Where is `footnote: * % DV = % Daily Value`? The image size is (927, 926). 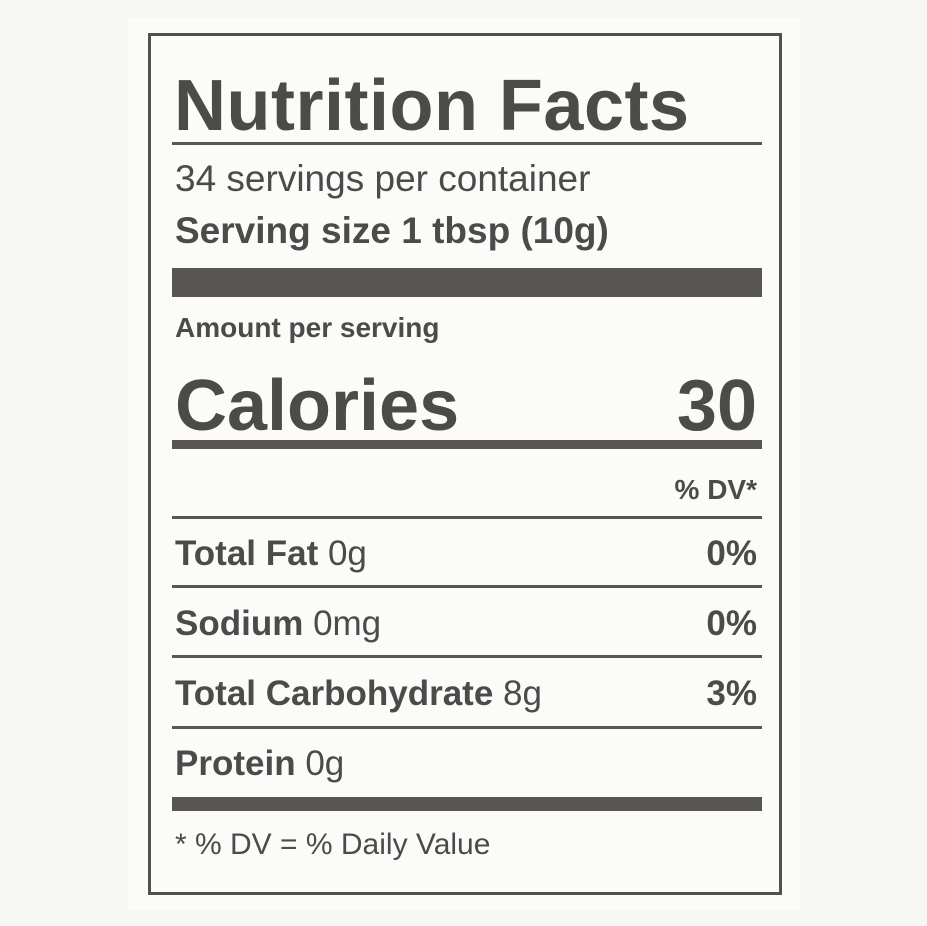
footnote: * % DV = % Daily Value is located at coordinates (333, 844).